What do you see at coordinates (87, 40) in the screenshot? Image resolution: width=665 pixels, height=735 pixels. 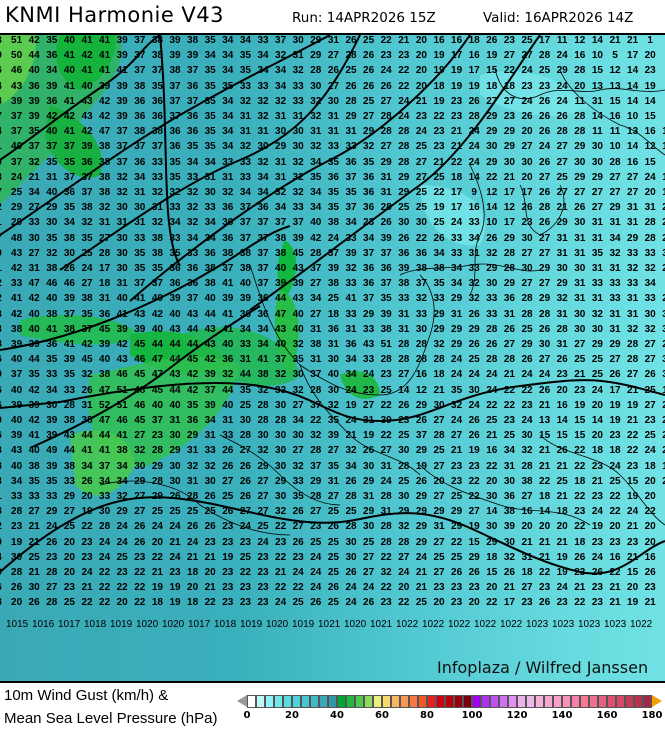 I see `gust-value: 41` at bounding box center [87, 40].